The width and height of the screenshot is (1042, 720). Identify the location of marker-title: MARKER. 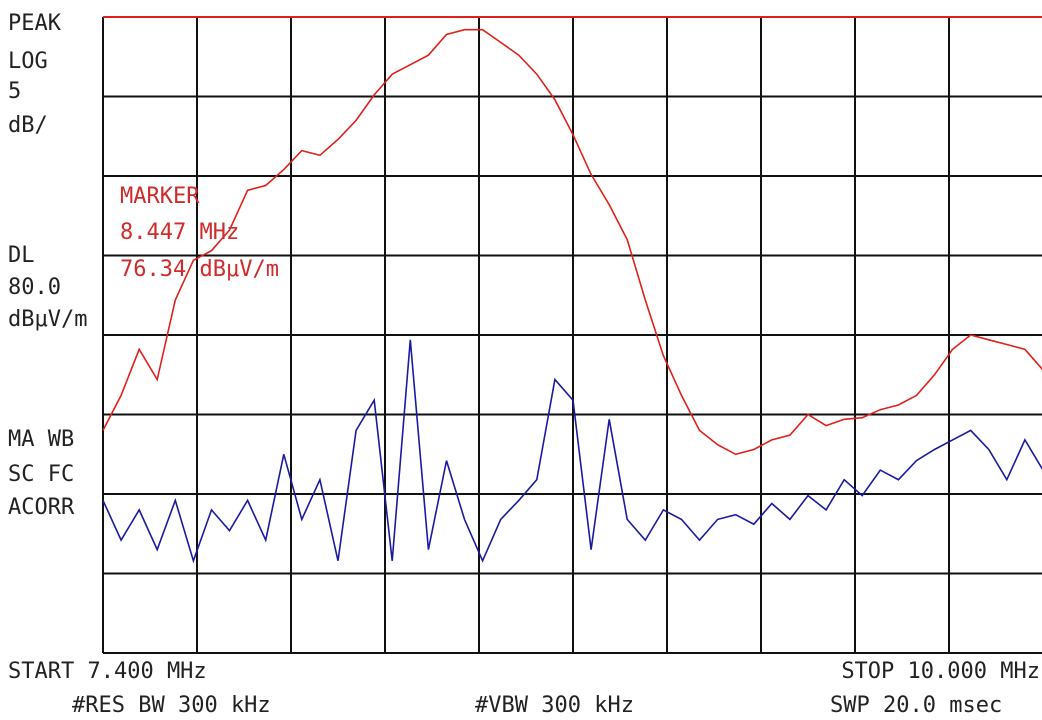
(160, 196).